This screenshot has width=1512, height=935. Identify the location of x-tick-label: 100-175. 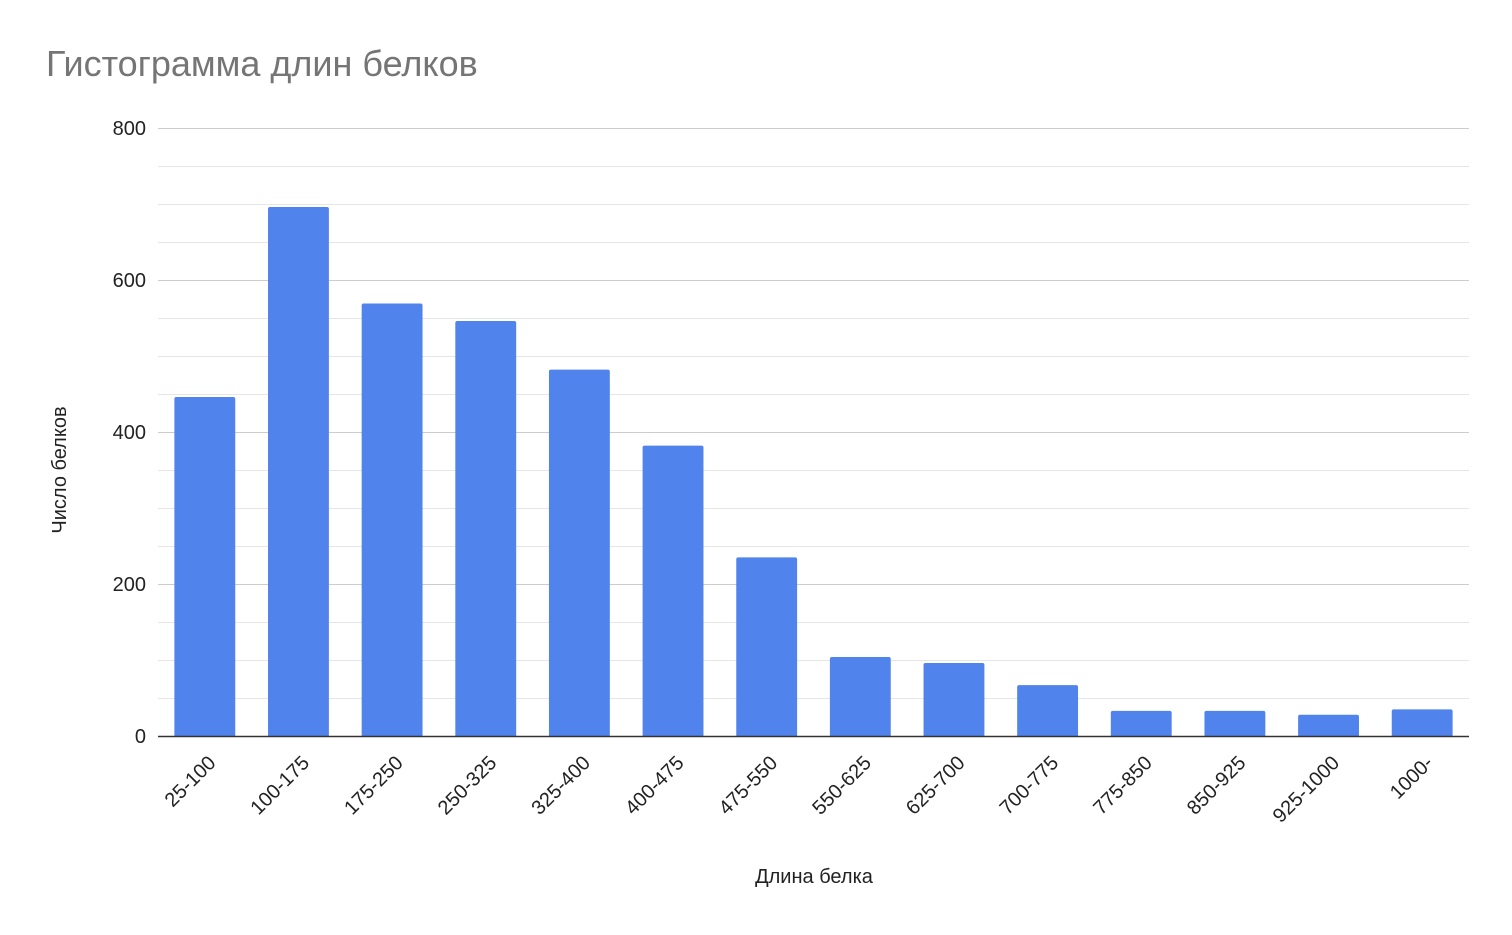
(280, 785).